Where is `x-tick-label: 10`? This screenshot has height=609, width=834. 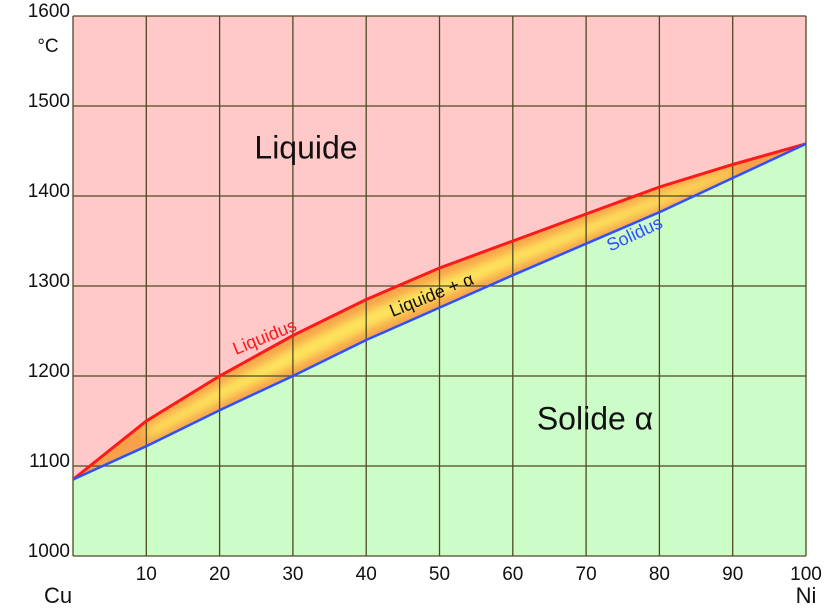 x-tick-label: 10 is located at coordinates (146, 574).